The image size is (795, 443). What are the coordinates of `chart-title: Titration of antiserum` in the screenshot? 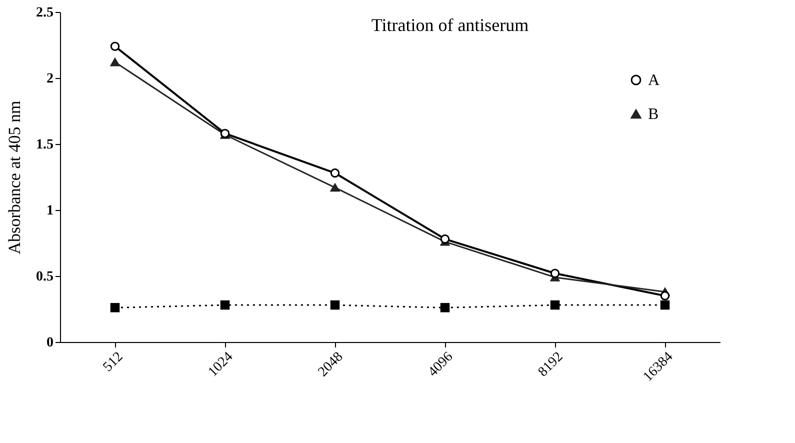 It's located at (450, 25).